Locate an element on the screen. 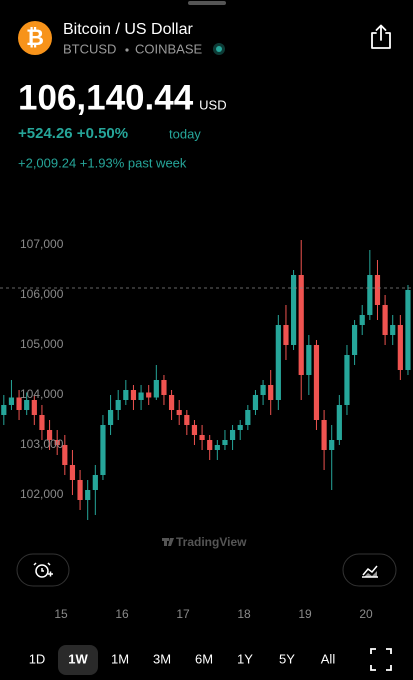  x-tick-label: 20 is located at coordinates (366, 614).